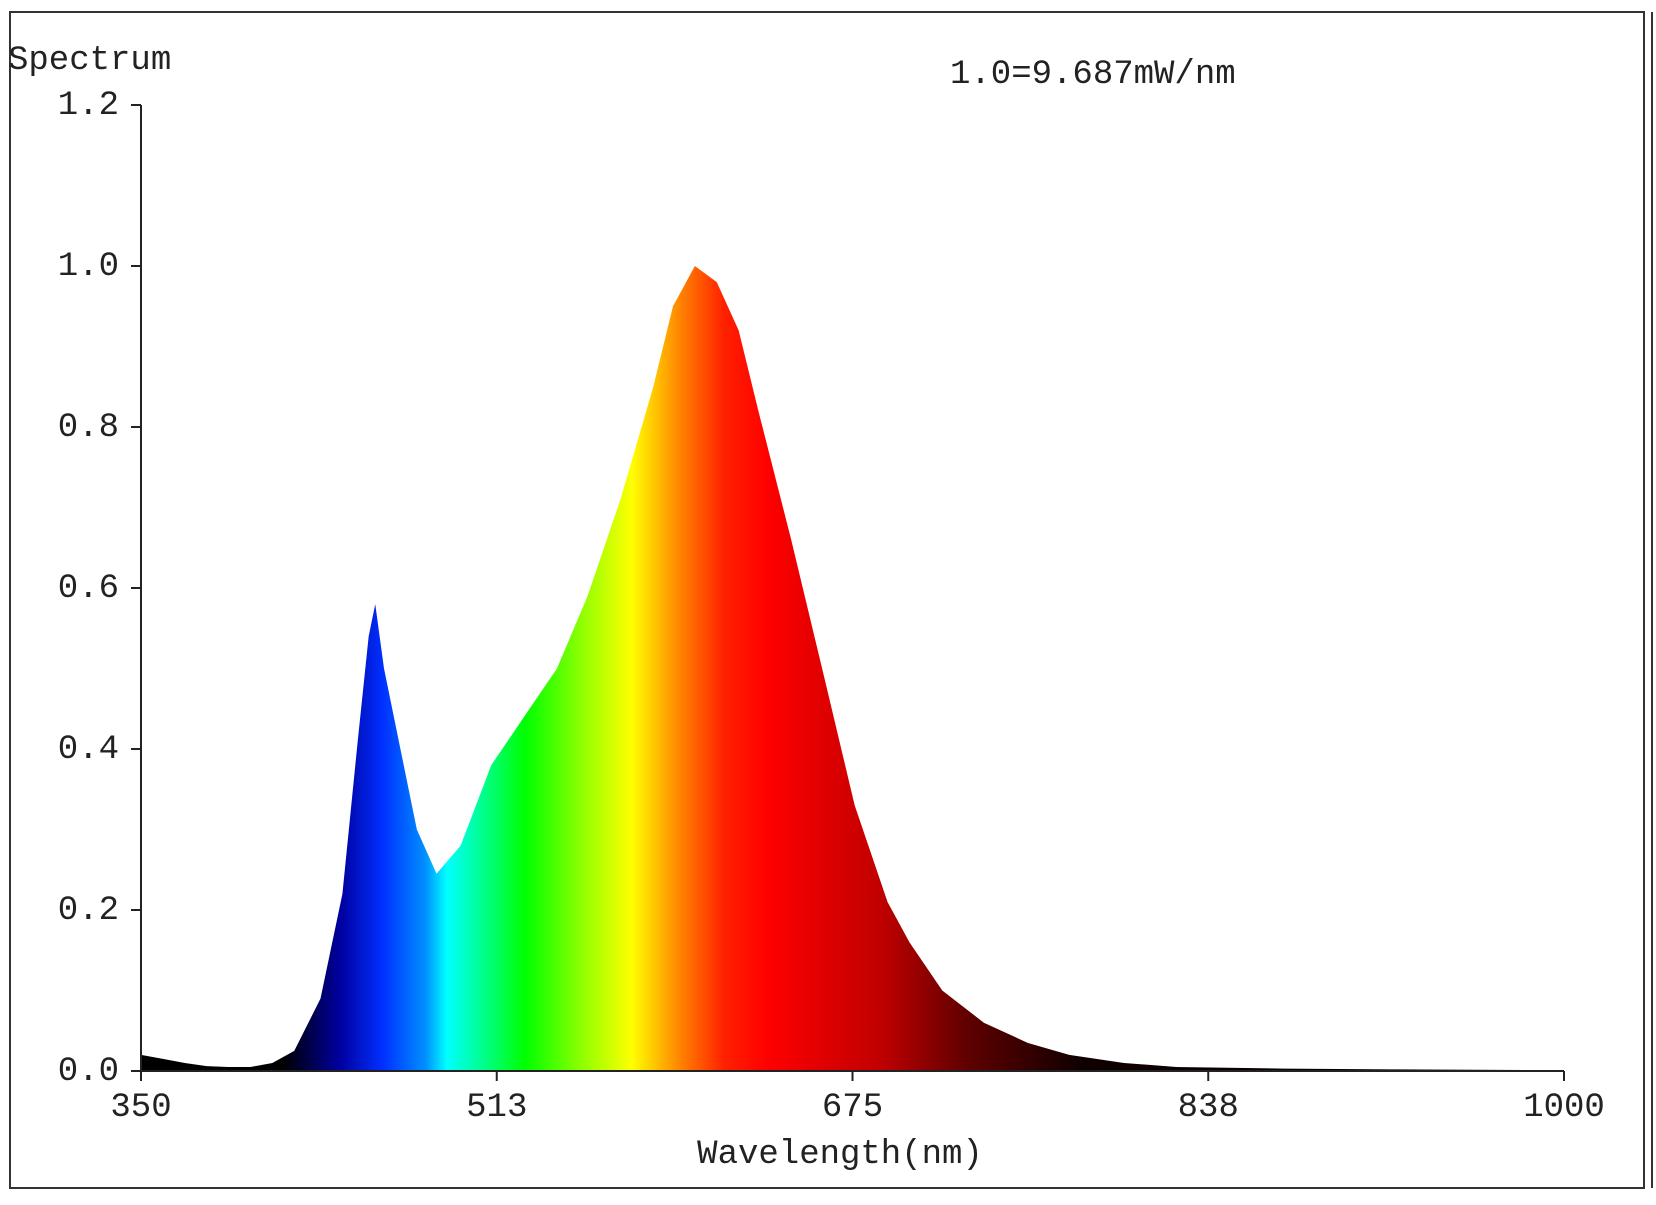 This screenshot has height=1205, width=1656. I want to click on annotation: 1.0=9.687mW/nm, so click(1093, 75).